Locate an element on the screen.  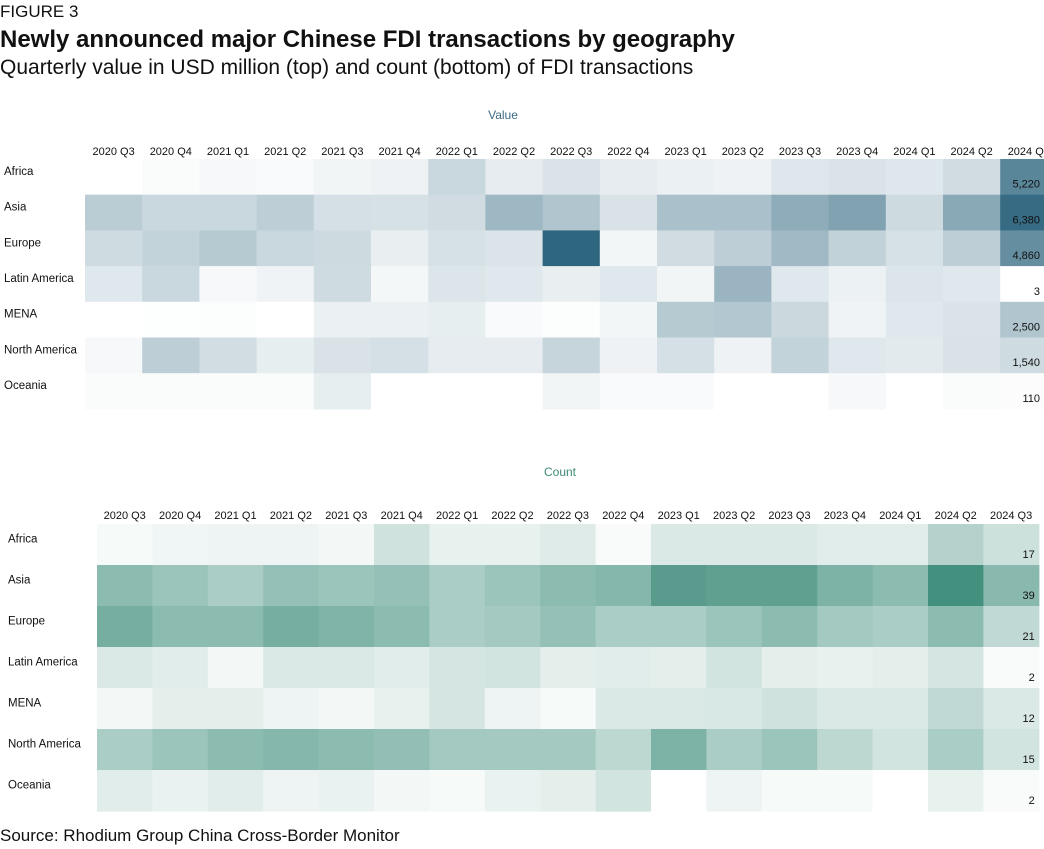
value-column-label: 2023 Q4 is located at coordinates (857, 152).